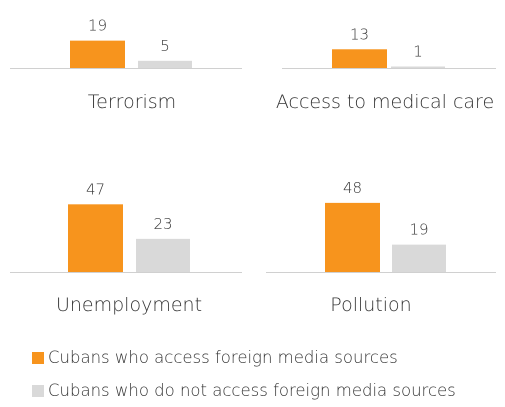 This screenshot has height=407, width=505. What do you see at coordinates (95, 238) in the screenshot?
I see `bar-unemployment-accessing` at bounding box center [95, 238].